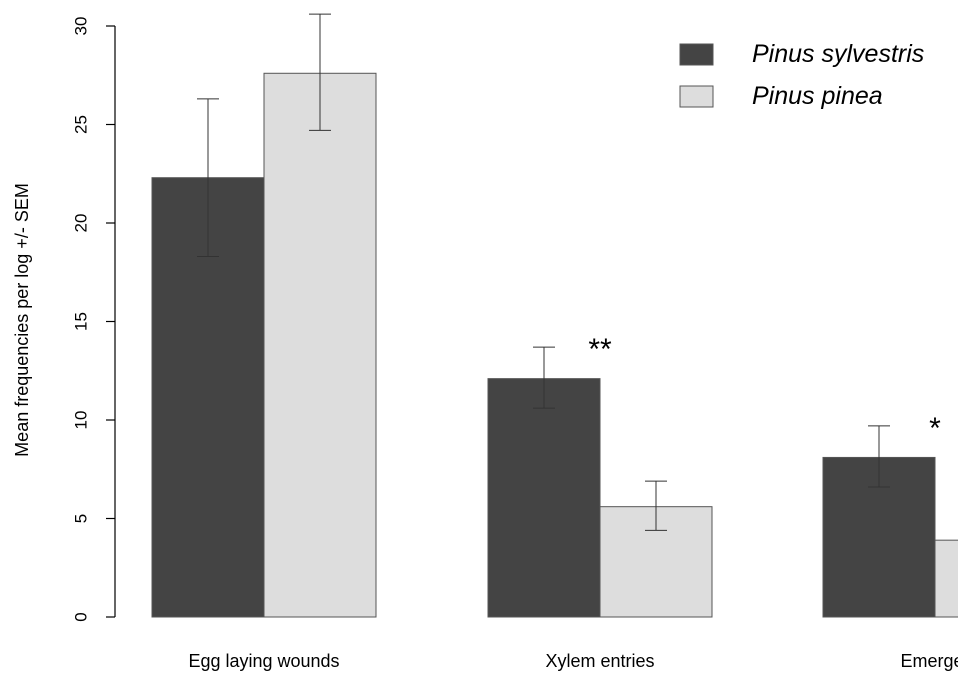  I want to click on bar-pinus-sylvestris, so click(544, 498).